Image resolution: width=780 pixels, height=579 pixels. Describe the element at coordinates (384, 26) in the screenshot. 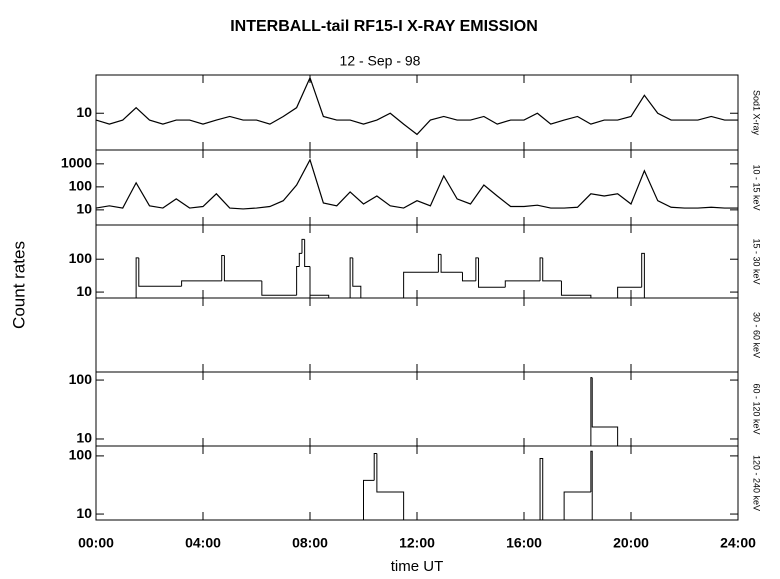

I see `chart-title: INTERBALL-tail RF15-I X-RAY EMISSION` at that location.